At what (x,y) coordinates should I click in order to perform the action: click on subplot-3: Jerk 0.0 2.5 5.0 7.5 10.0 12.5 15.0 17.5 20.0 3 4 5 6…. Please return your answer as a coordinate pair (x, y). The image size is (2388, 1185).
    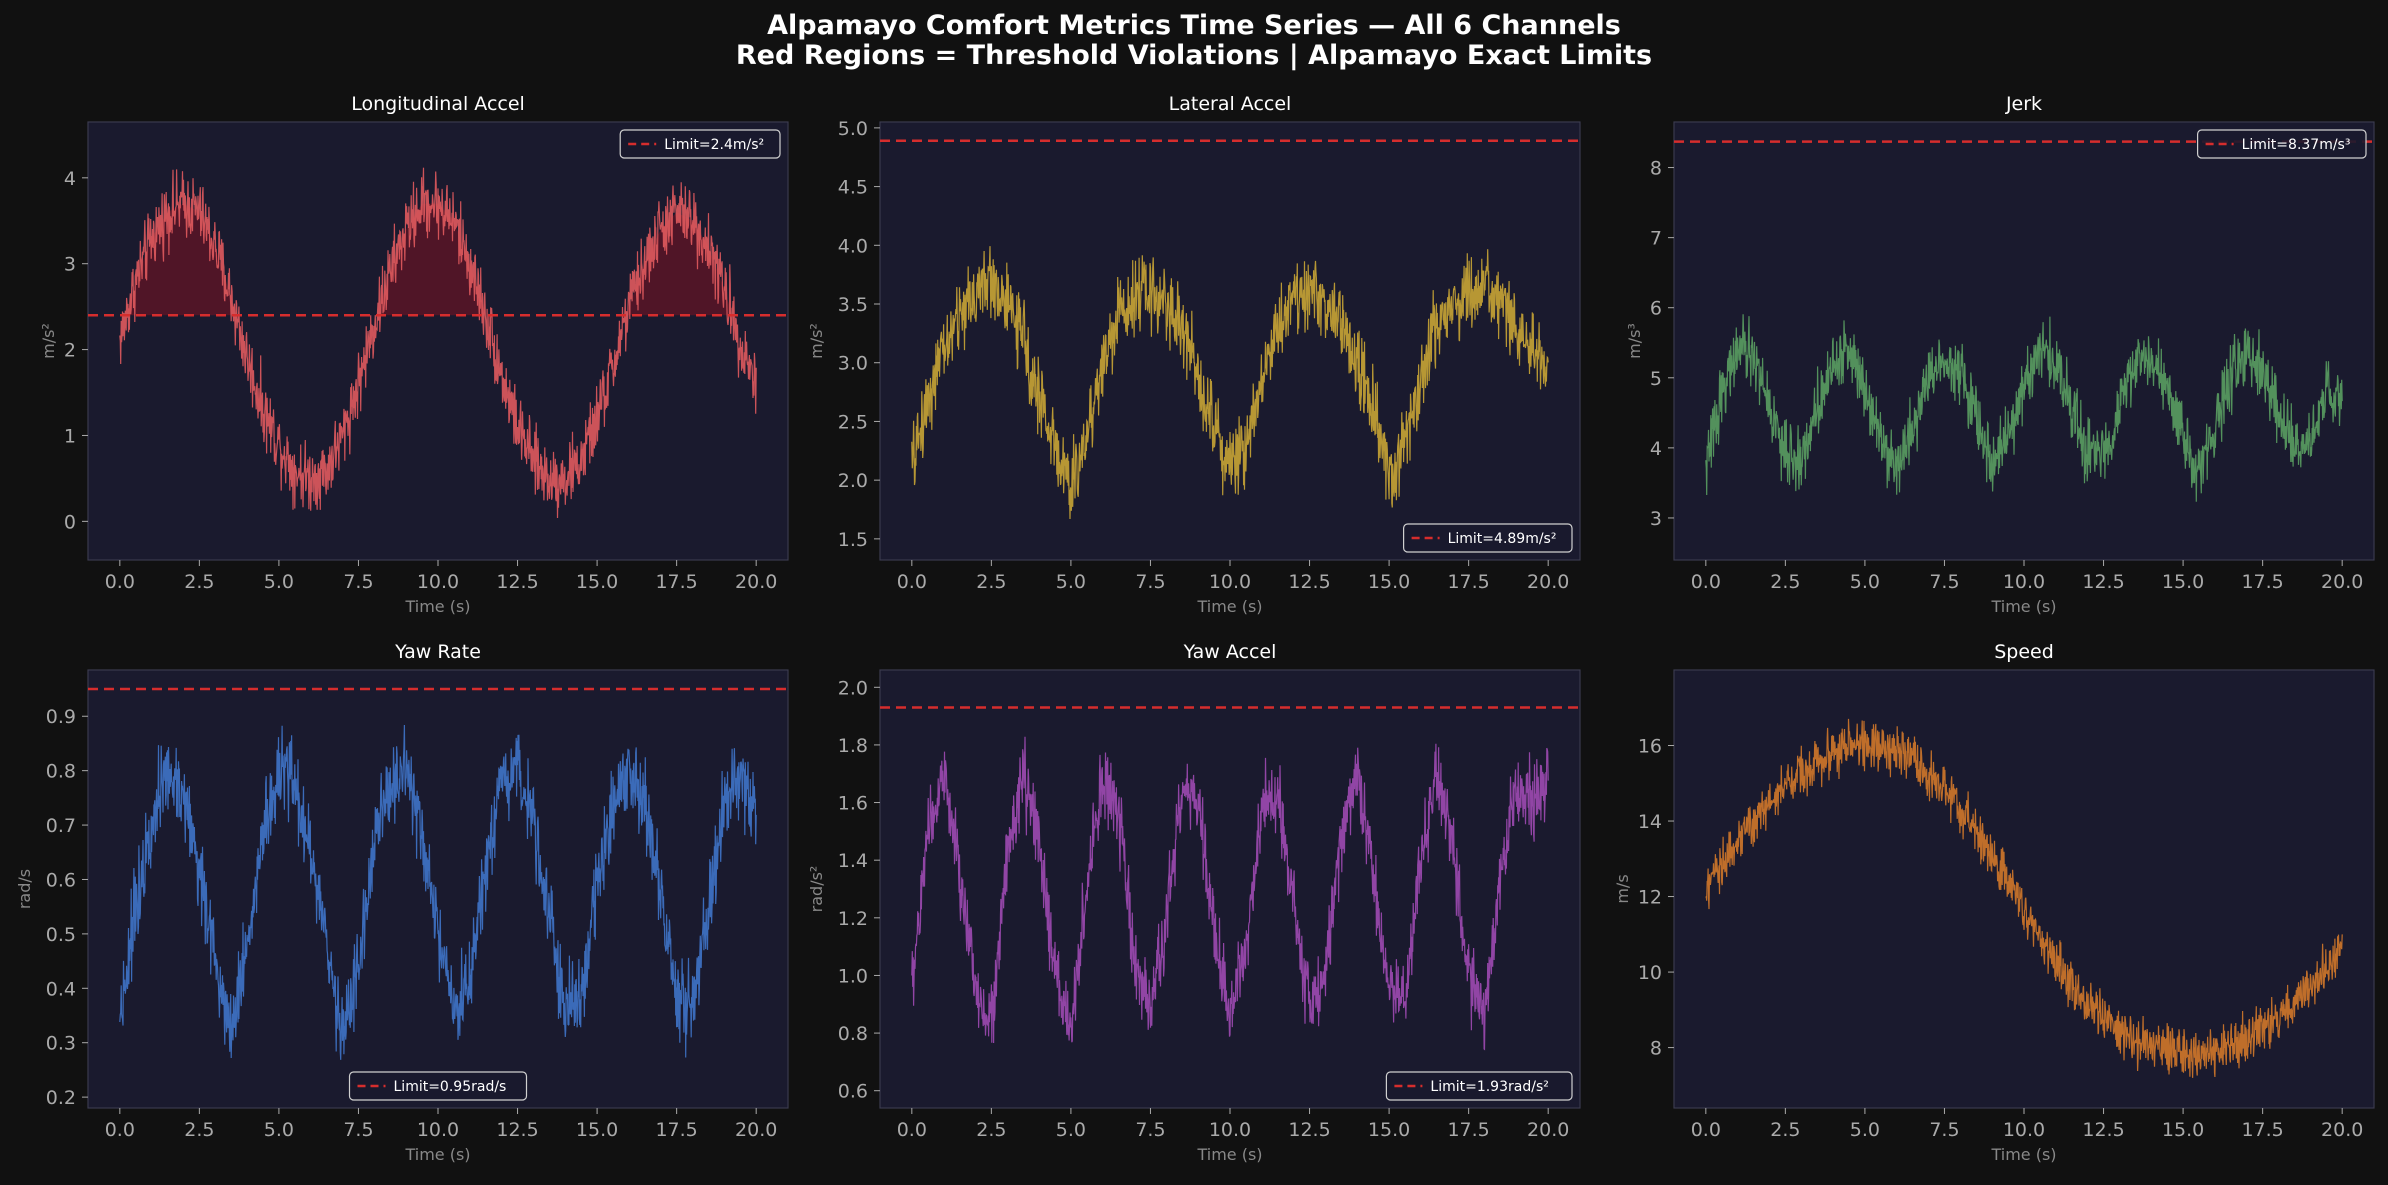
    Looking at the image, I should click on (2000, 354).